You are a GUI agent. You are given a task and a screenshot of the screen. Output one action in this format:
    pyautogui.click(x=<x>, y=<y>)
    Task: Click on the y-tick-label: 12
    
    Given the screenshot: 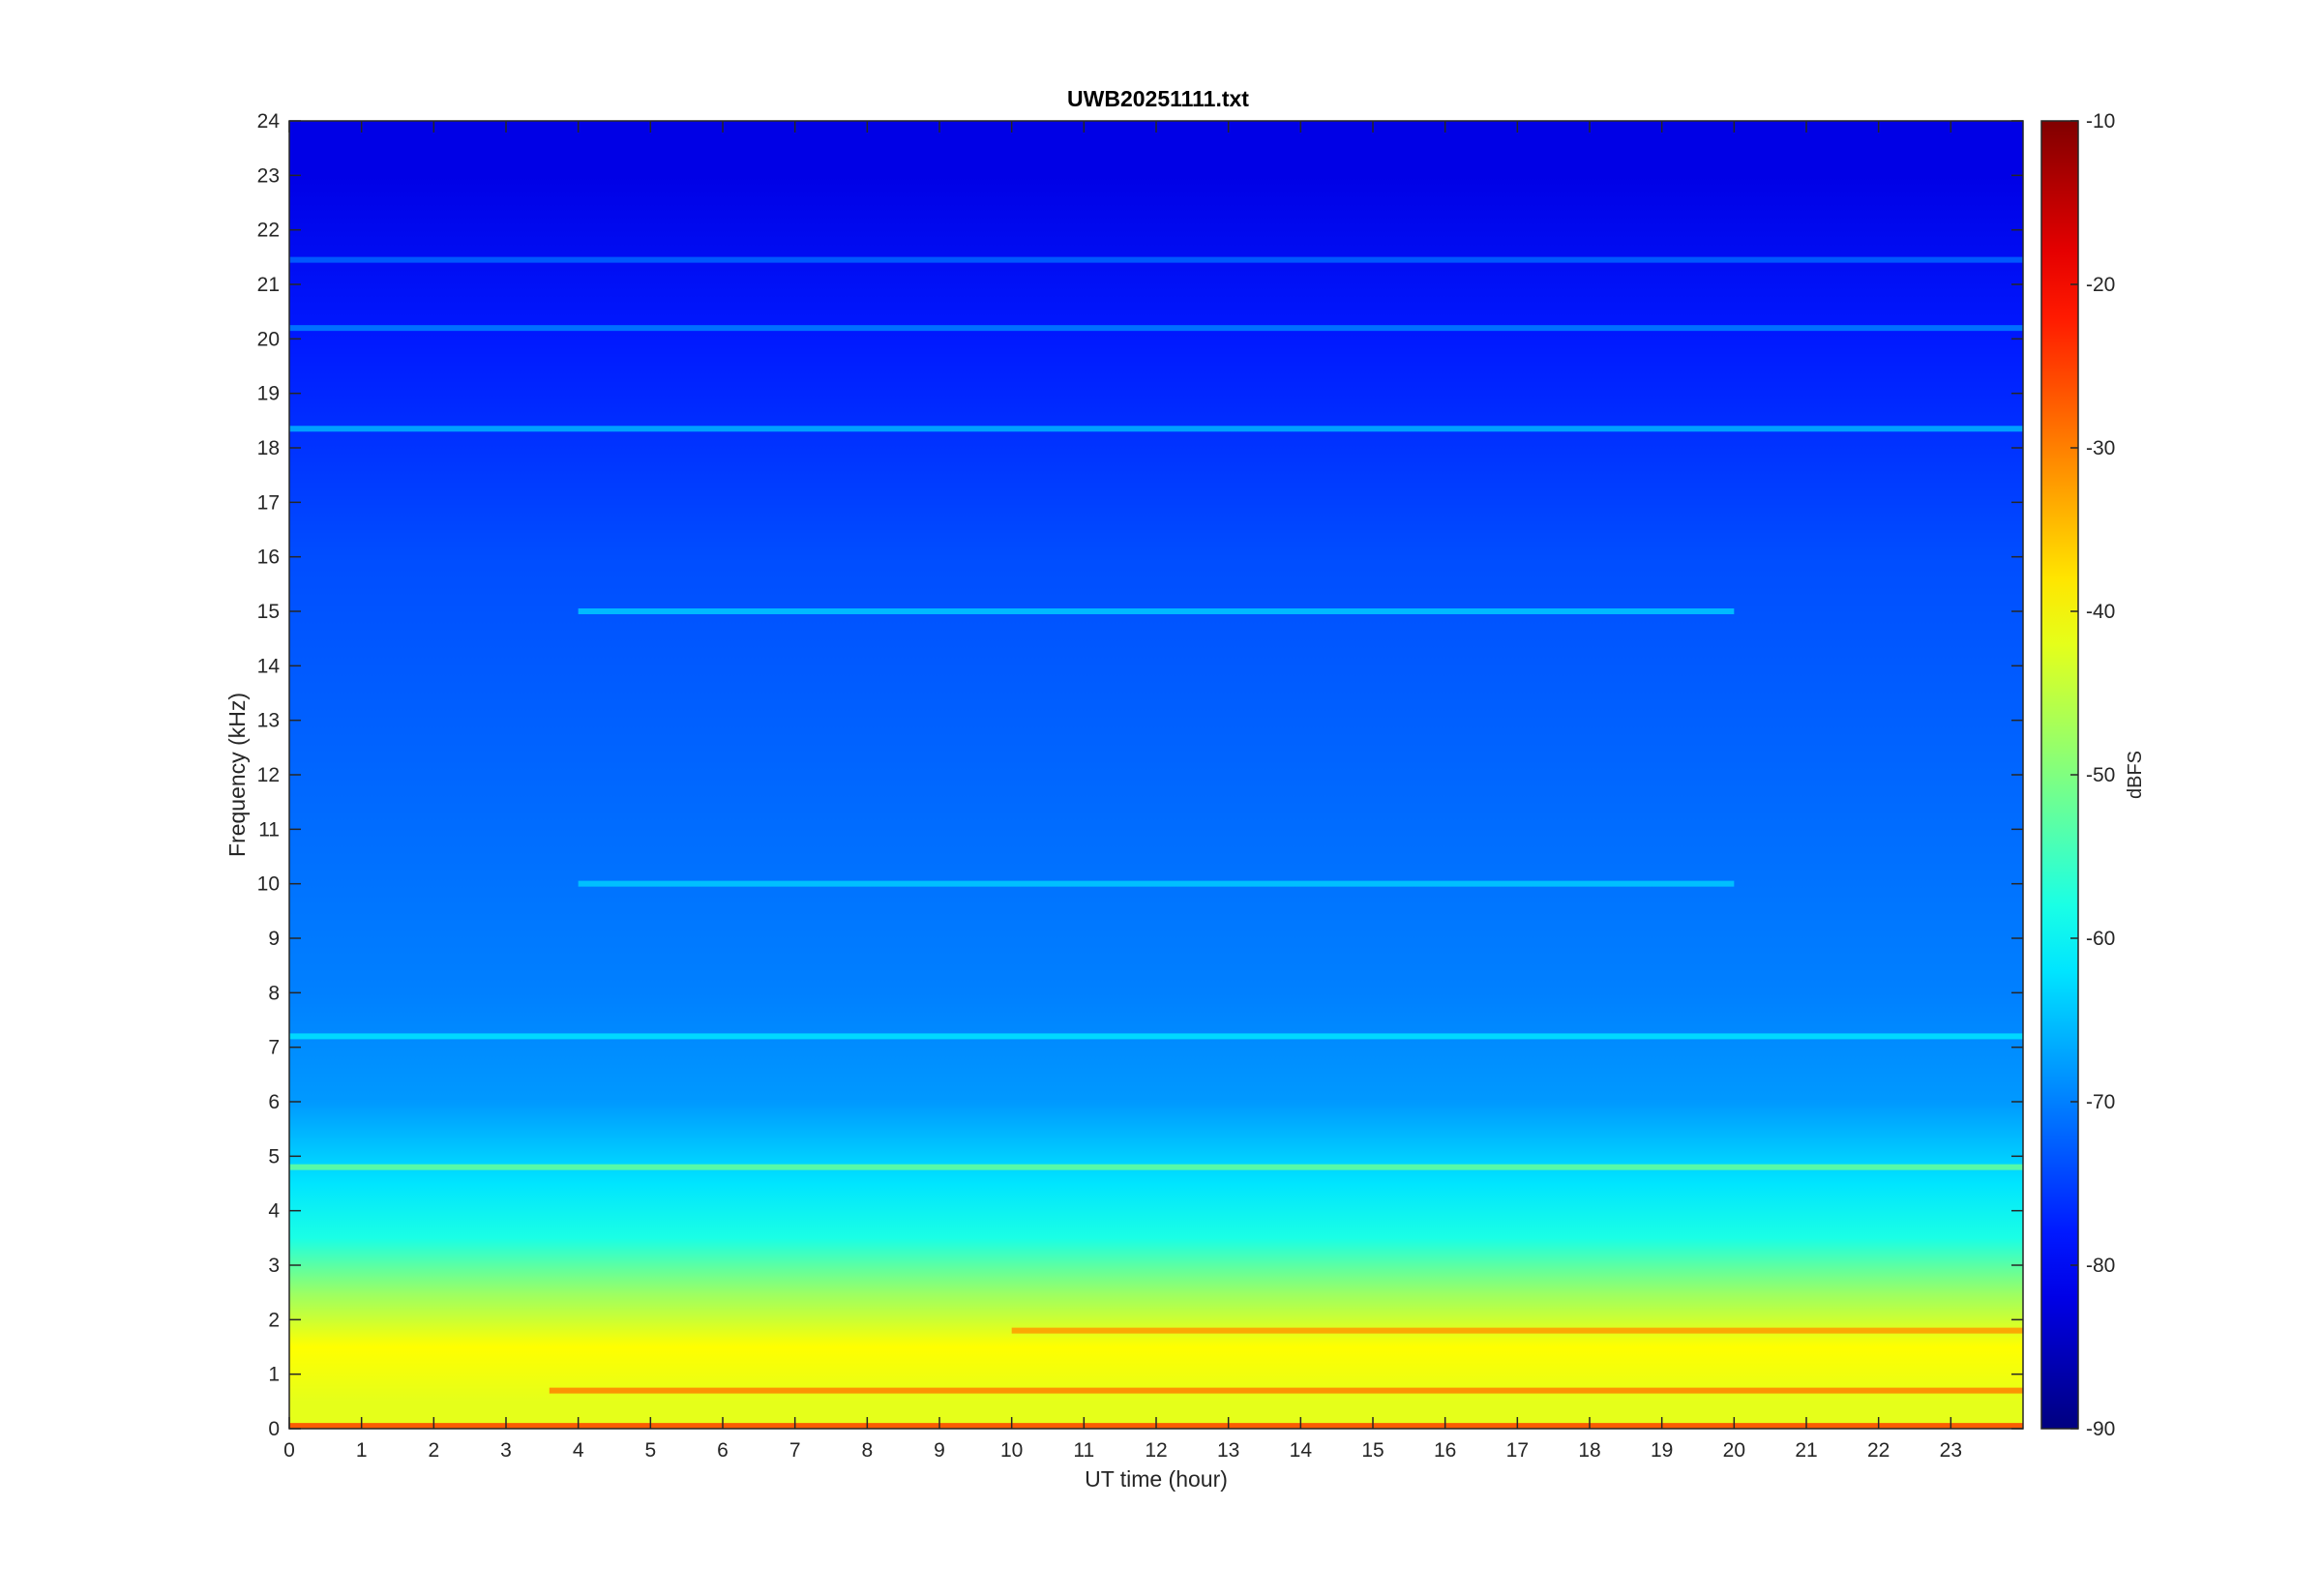 What is the action you would take?
    pyautogui.click(x=268, y=775)
    